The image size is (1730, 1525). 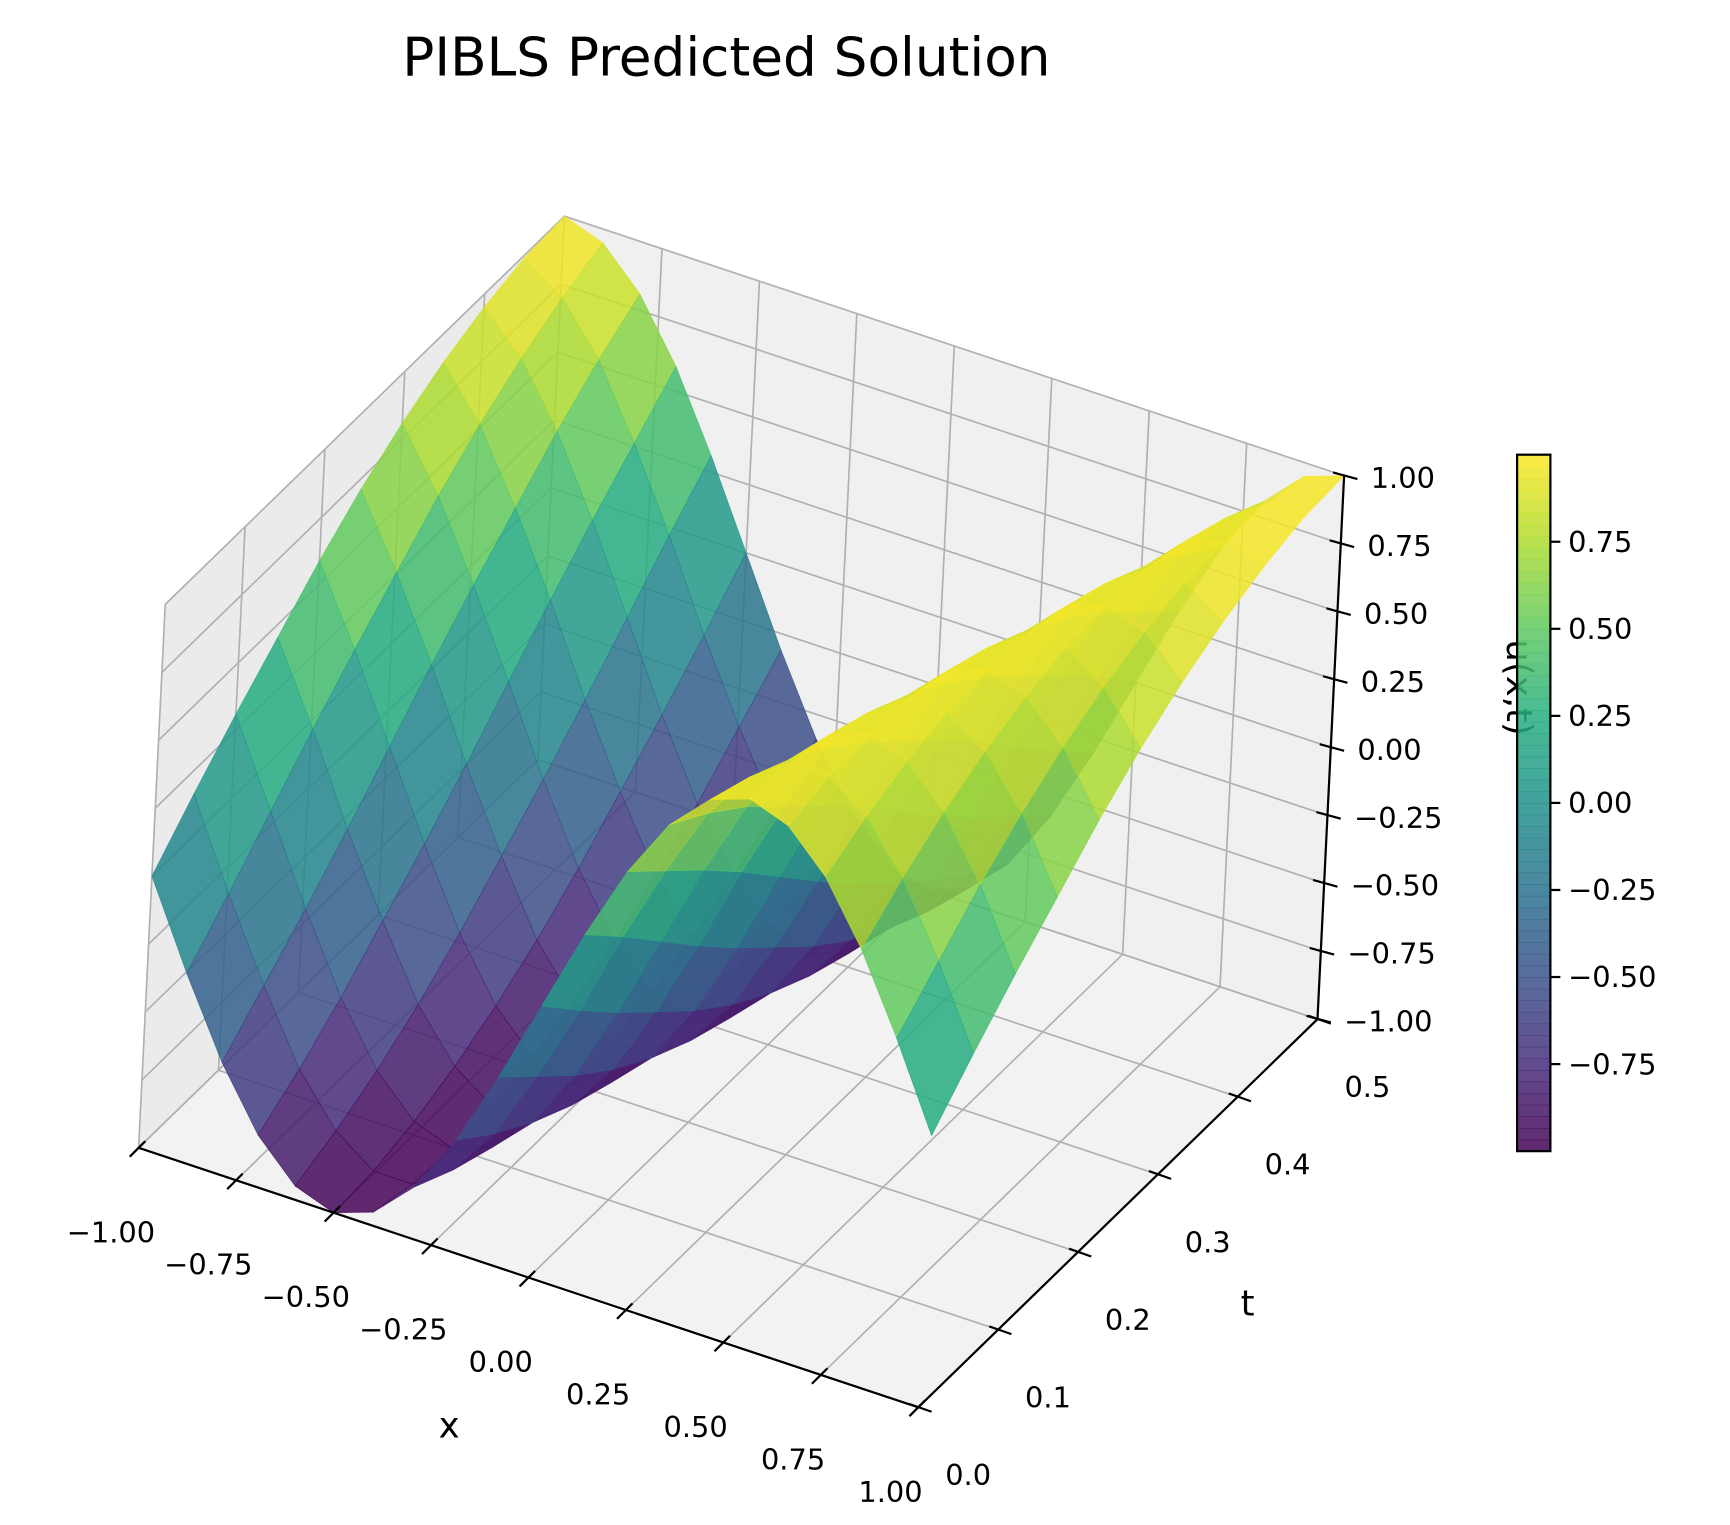 What do you see at coordinates (726, 58) in the screenshot?
I see `chart-title: PIBLS Predicted Solution` at bounding box center [726, 58].